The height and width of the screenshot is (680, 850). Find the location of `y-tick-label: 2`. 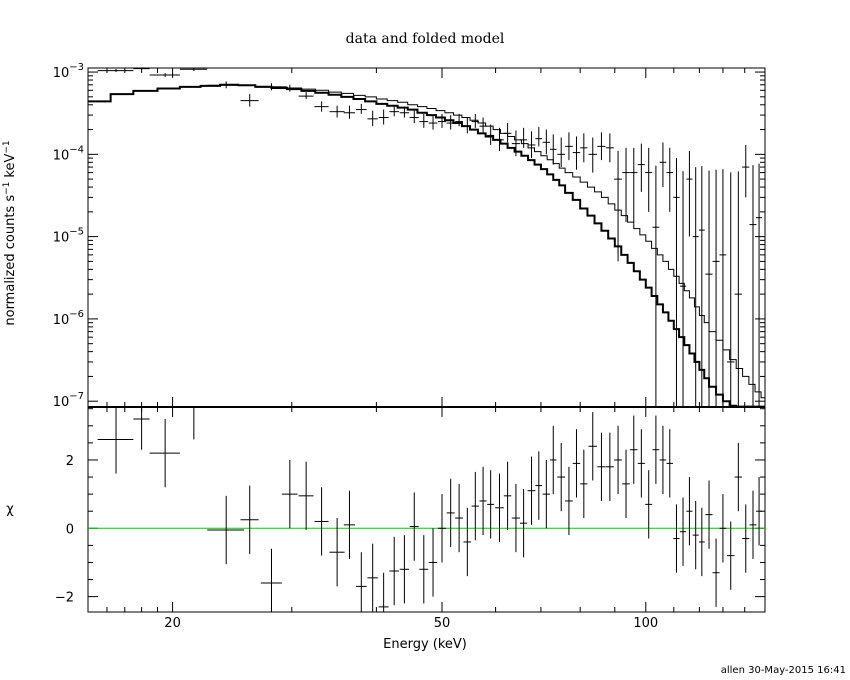

y-tick-label: 2 is located at coordinates (70, 461).